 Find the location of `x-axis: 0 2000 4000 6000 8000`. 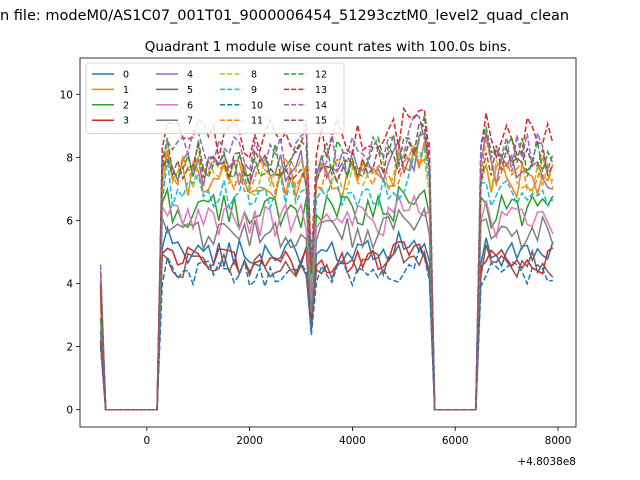

x-axis: 0 2000 4000 6000 8000 is located at coordinates (357, 437).